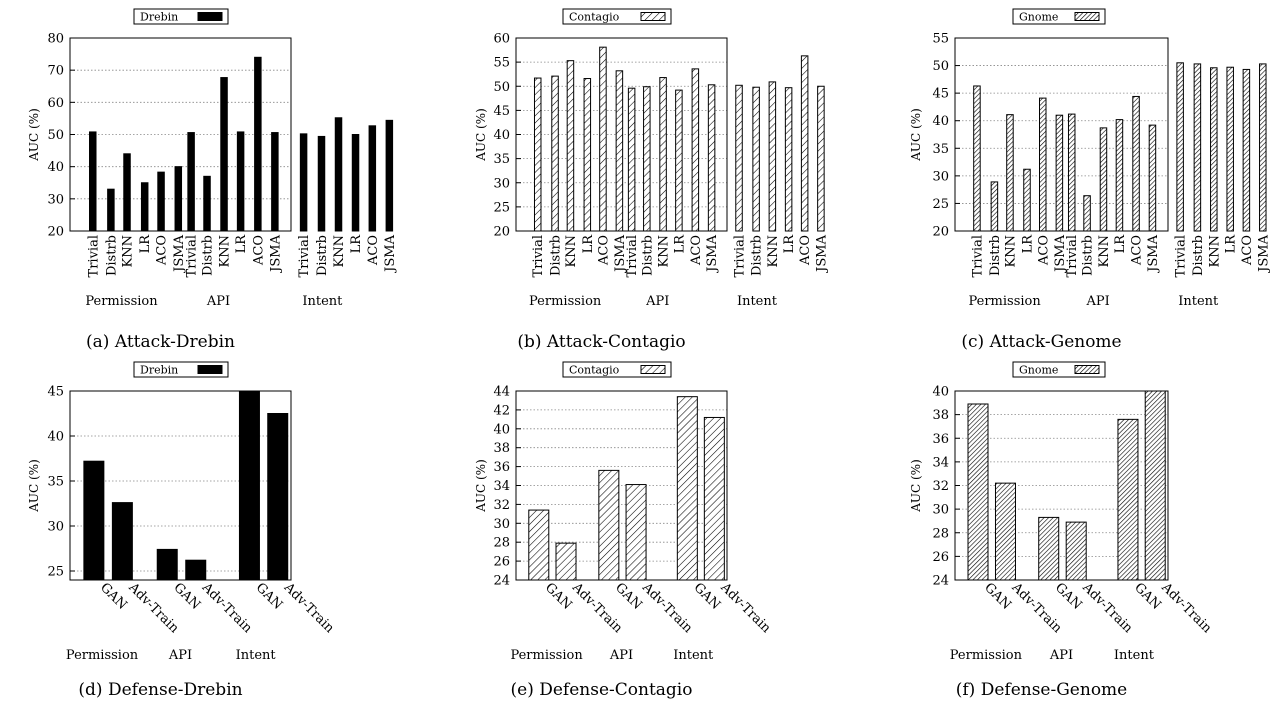 The image size is (1285, 707). I want to click on y-tick-label: 28, so click(940, 533).